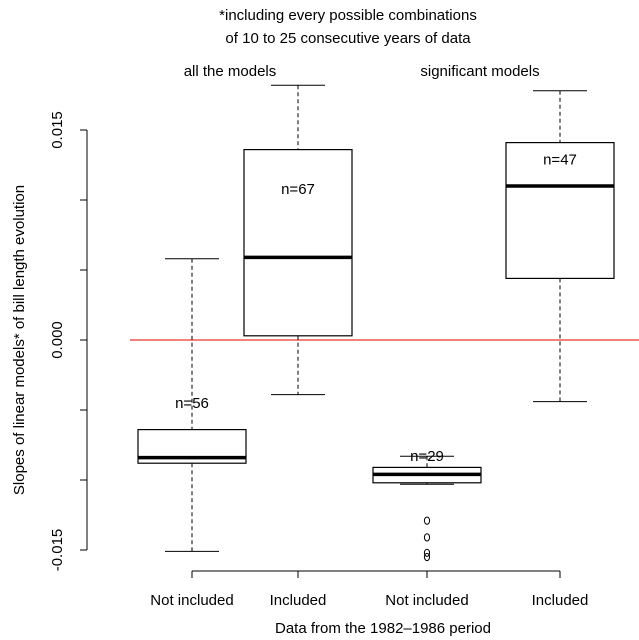 This screenshot has width=639, height=640. What do you see at coordinates (230, 71) in the screenshot?
I see `group-label-all-models: all the models` at bounding box center [230, 71].